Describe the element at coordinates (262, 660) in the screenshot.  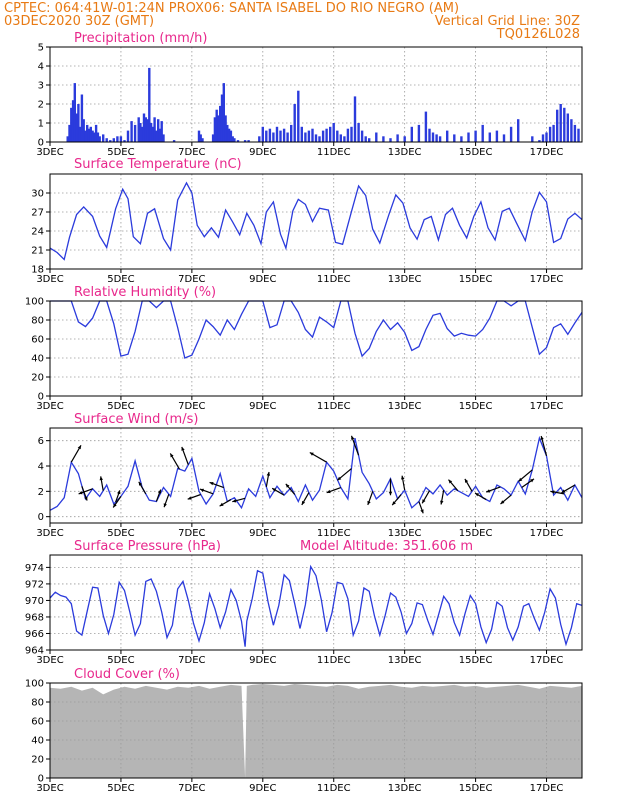
I see `pres-xtick-label: 9DEC` at that location.